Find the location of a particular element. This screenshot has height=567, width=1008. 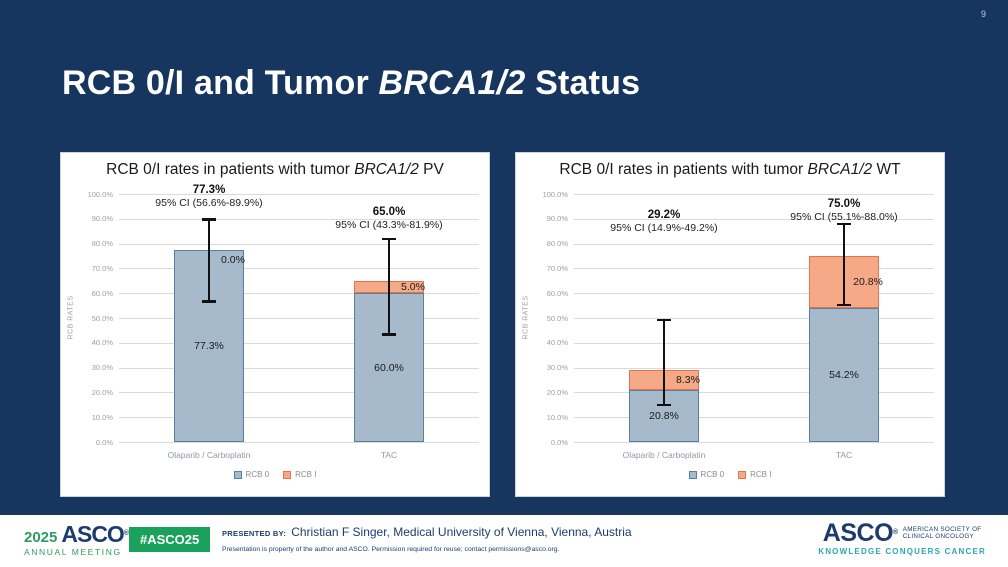

bar-value-label: 60.0% is located at coordinates (389, 367).